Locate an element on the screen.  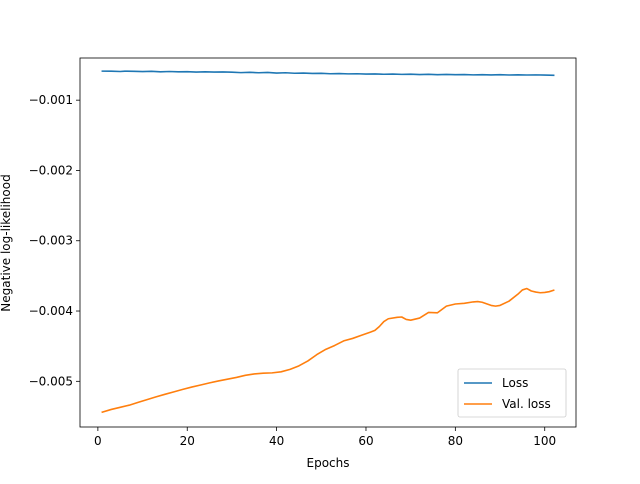
y-tick-label: −0.004 is located at coordinates (51, 311).